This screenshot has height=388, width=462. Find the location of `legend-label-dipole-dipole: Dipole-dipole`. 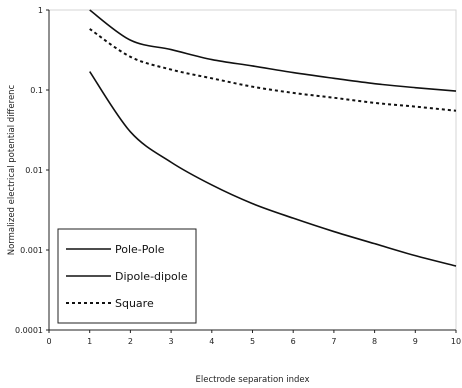

legend-label-dipole-dipole: Dipole-dipole is located at coordinates (151, 276).